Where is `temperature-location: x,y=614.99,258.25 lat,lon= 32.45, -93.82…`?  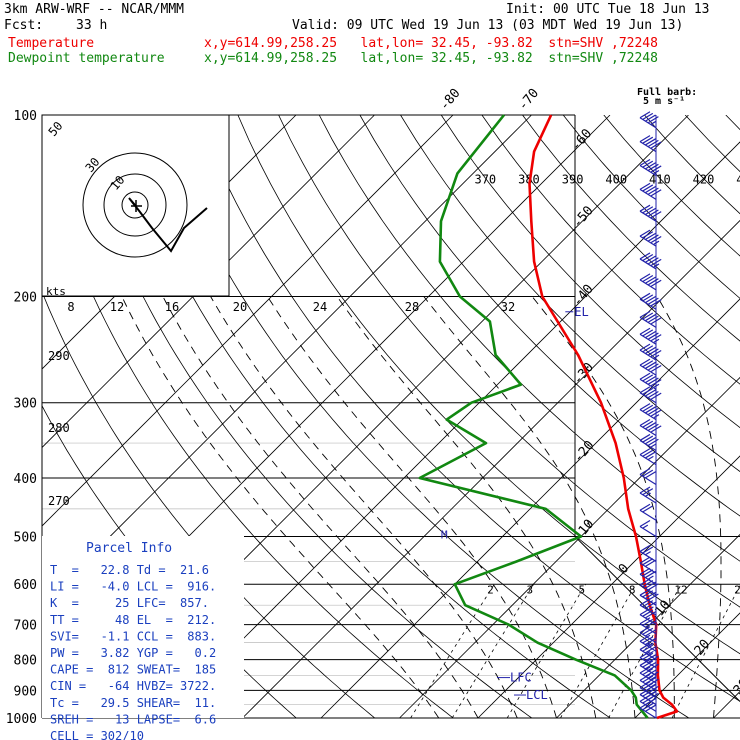
temperature-location: x,y=614.99,258.25 lat,lon= 32.45, -93.82… is located at coordinates (431, 43).